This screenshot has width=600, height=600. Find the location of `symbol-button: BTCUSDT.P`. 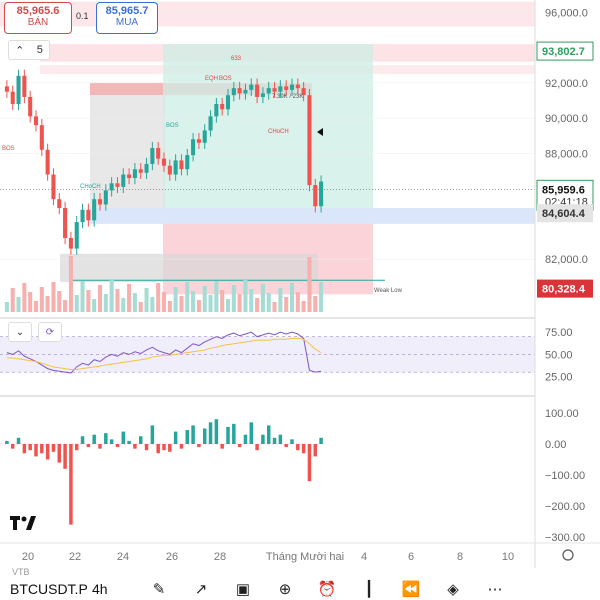

symbol-button: BTCUSDT.P is located at coordinates (49, 589).